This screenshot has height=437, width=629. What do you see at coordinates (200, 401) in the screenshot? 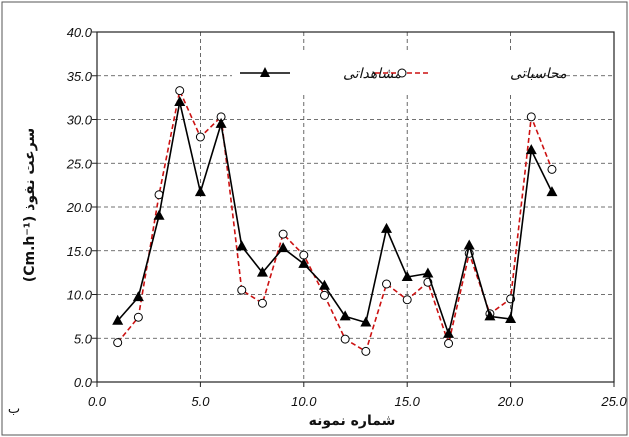
I see `x-tick-label: 5.0` at bounding box center [200, 401].